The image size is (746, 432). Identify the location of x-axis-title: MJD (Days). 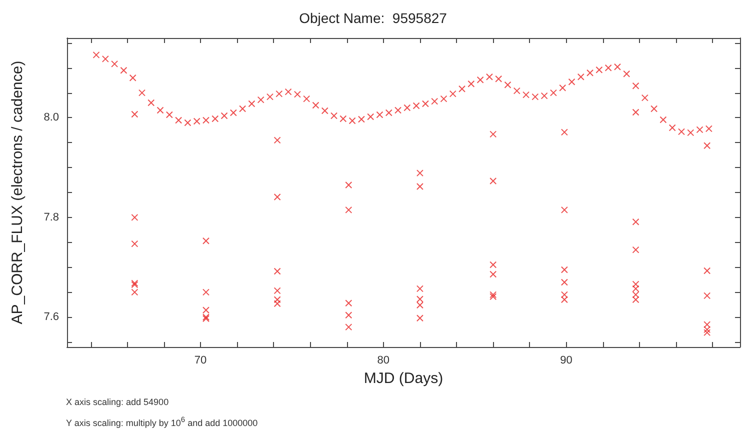
(404, 378).